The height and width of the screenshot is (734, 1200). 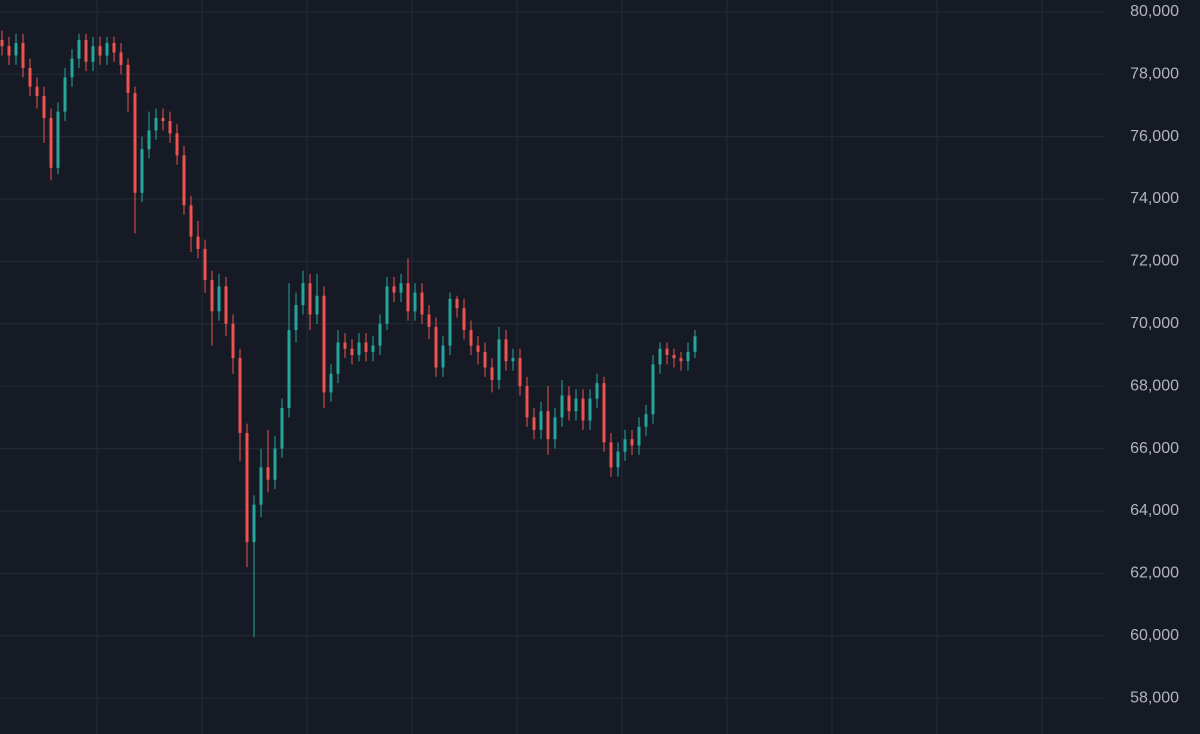 What do you see at coordinates (1154, 635) in the screenshot?
I see `y-tick-label: 60,000` at bounding box center [1154, 635].